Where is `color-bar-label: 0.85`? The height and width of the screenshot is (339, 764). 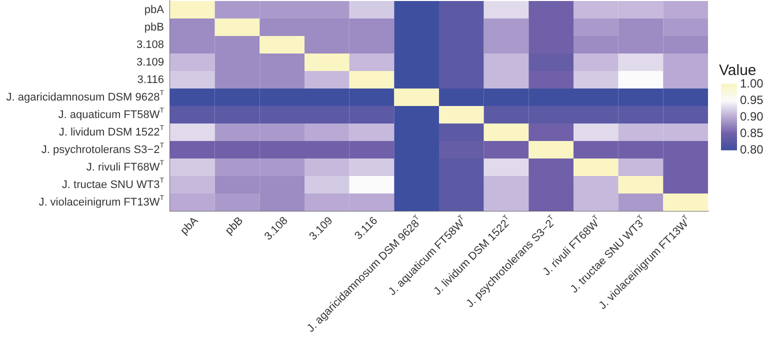 color-bar-label: 0.85 is located at coordinates (752, 133).